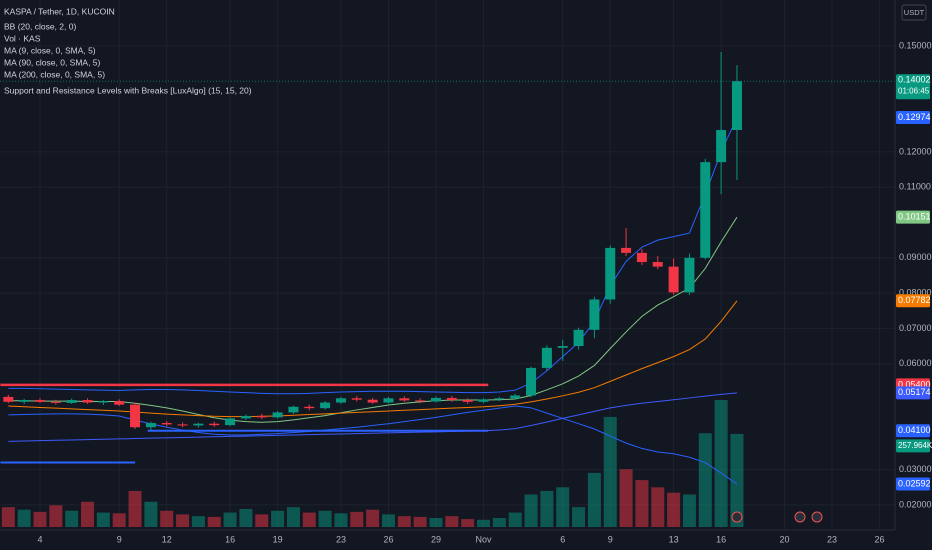 The image size is (932, 550). I want to click on y-tick-label: 0.07000, so click(915, 328).